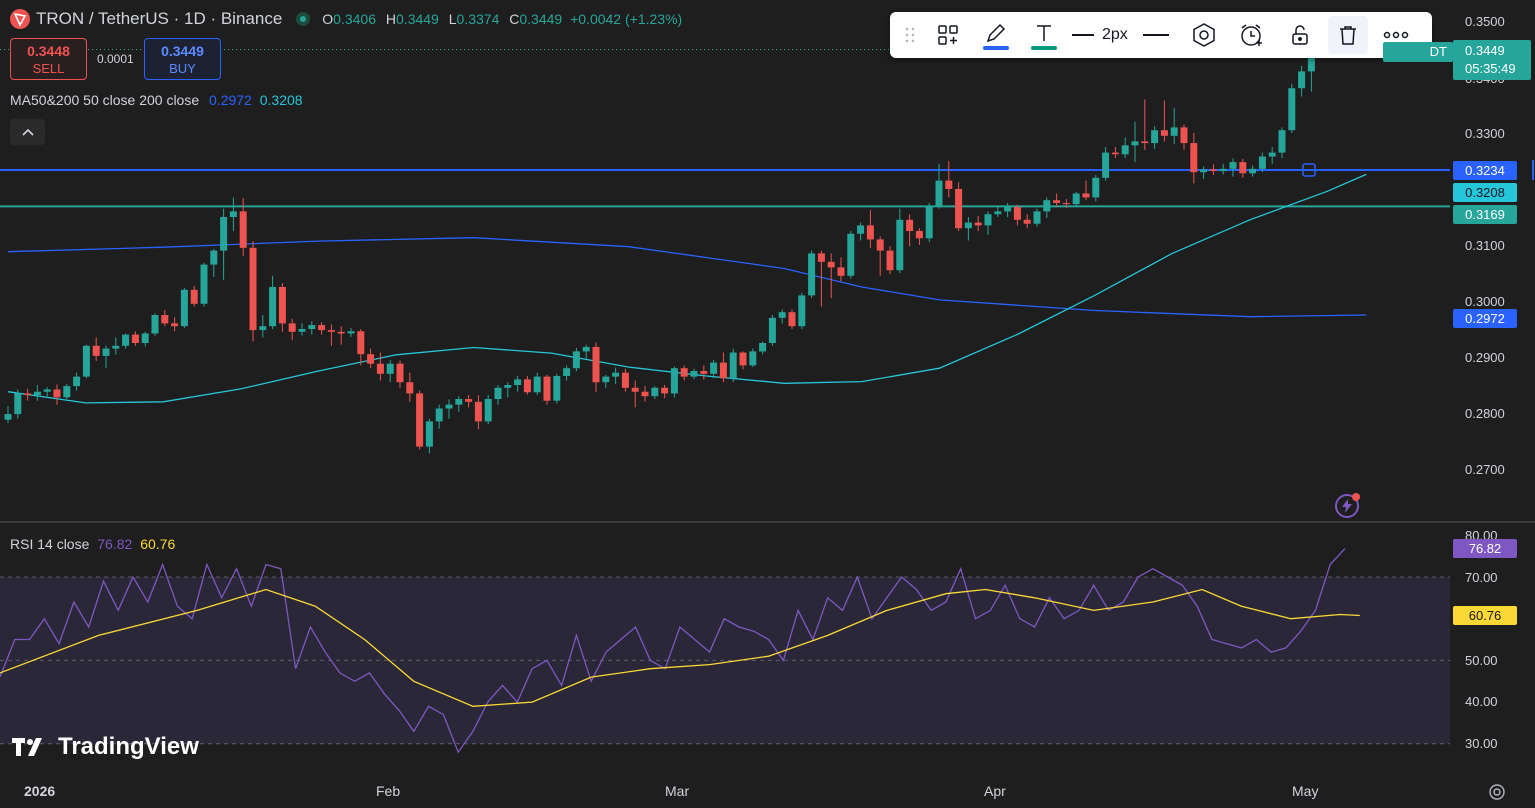  Describe the element at coordinates (948, 35) in the screenshot. I see `templates-icon` at that location.